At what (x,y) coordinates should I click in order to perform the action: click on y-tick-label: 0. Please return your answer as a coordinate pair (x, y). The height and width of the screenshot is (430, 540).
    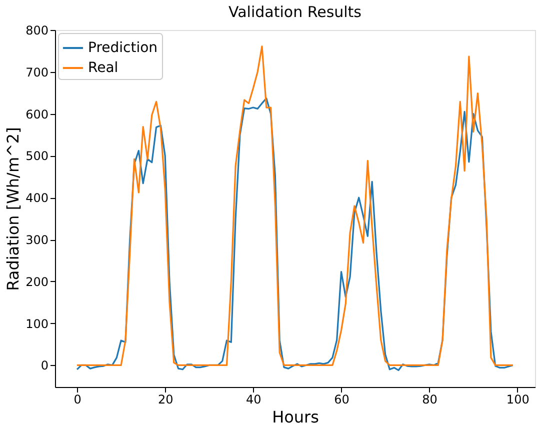
    Looking at the image, I should click on (44, 365).